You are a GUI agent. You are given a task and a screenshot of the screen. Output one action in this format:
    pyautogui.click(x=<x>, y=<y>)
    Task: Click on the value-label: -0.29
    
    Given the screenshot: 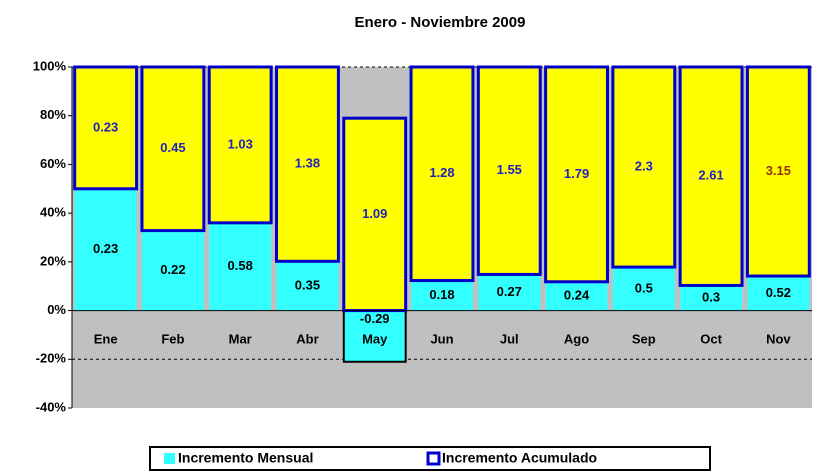 What is the action you would take?
    pyautogui.click(x=375, y=318)
    